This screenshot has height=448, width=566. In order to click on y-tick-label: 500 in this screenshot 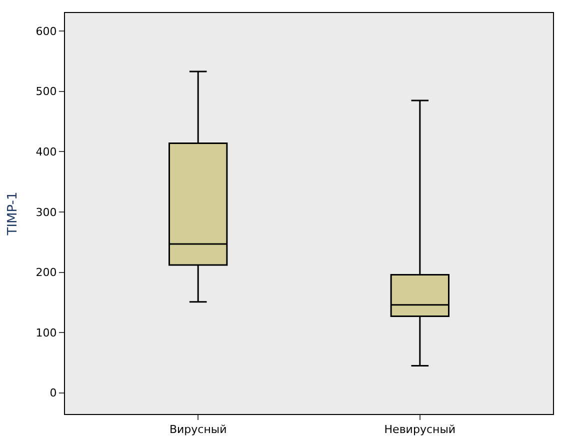, I will do `click(46, 91)`.